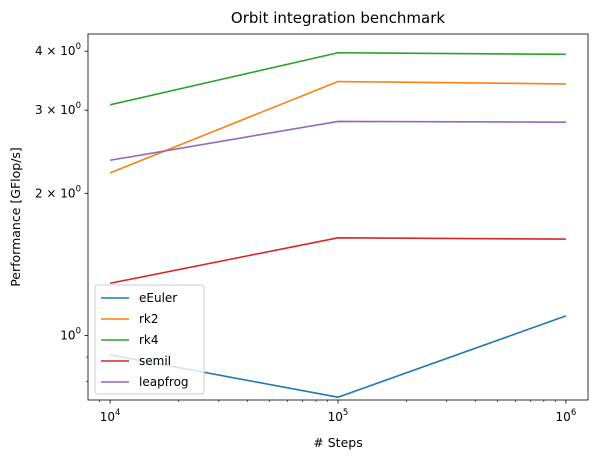 Image resolution: width=594 pixels, height=459 pixels. Describe the element at coordinates (58, 109) in the screenshot. I see `y-tick-label: 3 × 100` at that location.